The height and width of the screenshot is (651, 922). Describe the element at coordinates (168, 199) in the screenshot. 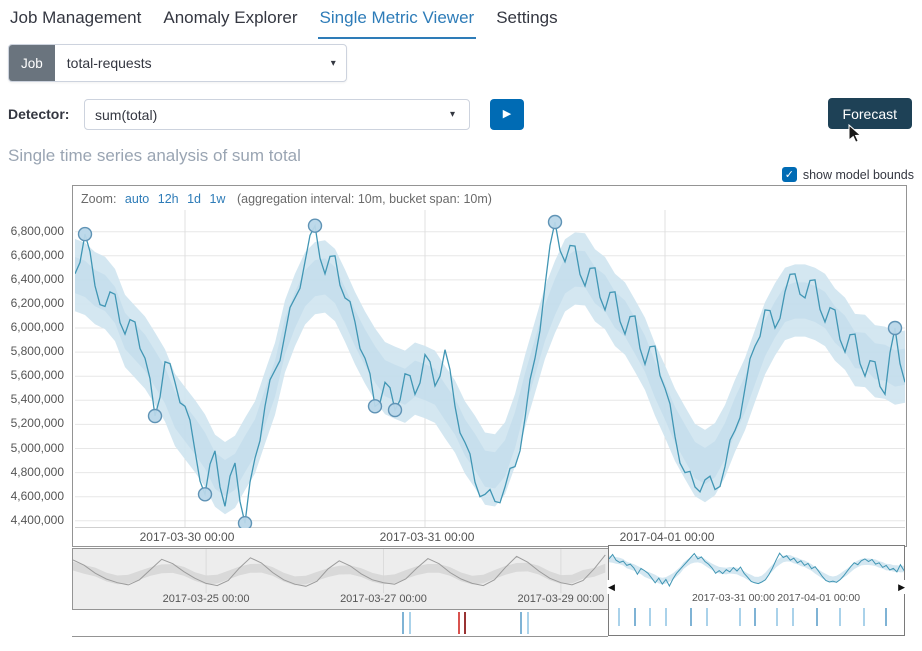

I see `zoom-12h-link: 12h` at that location.